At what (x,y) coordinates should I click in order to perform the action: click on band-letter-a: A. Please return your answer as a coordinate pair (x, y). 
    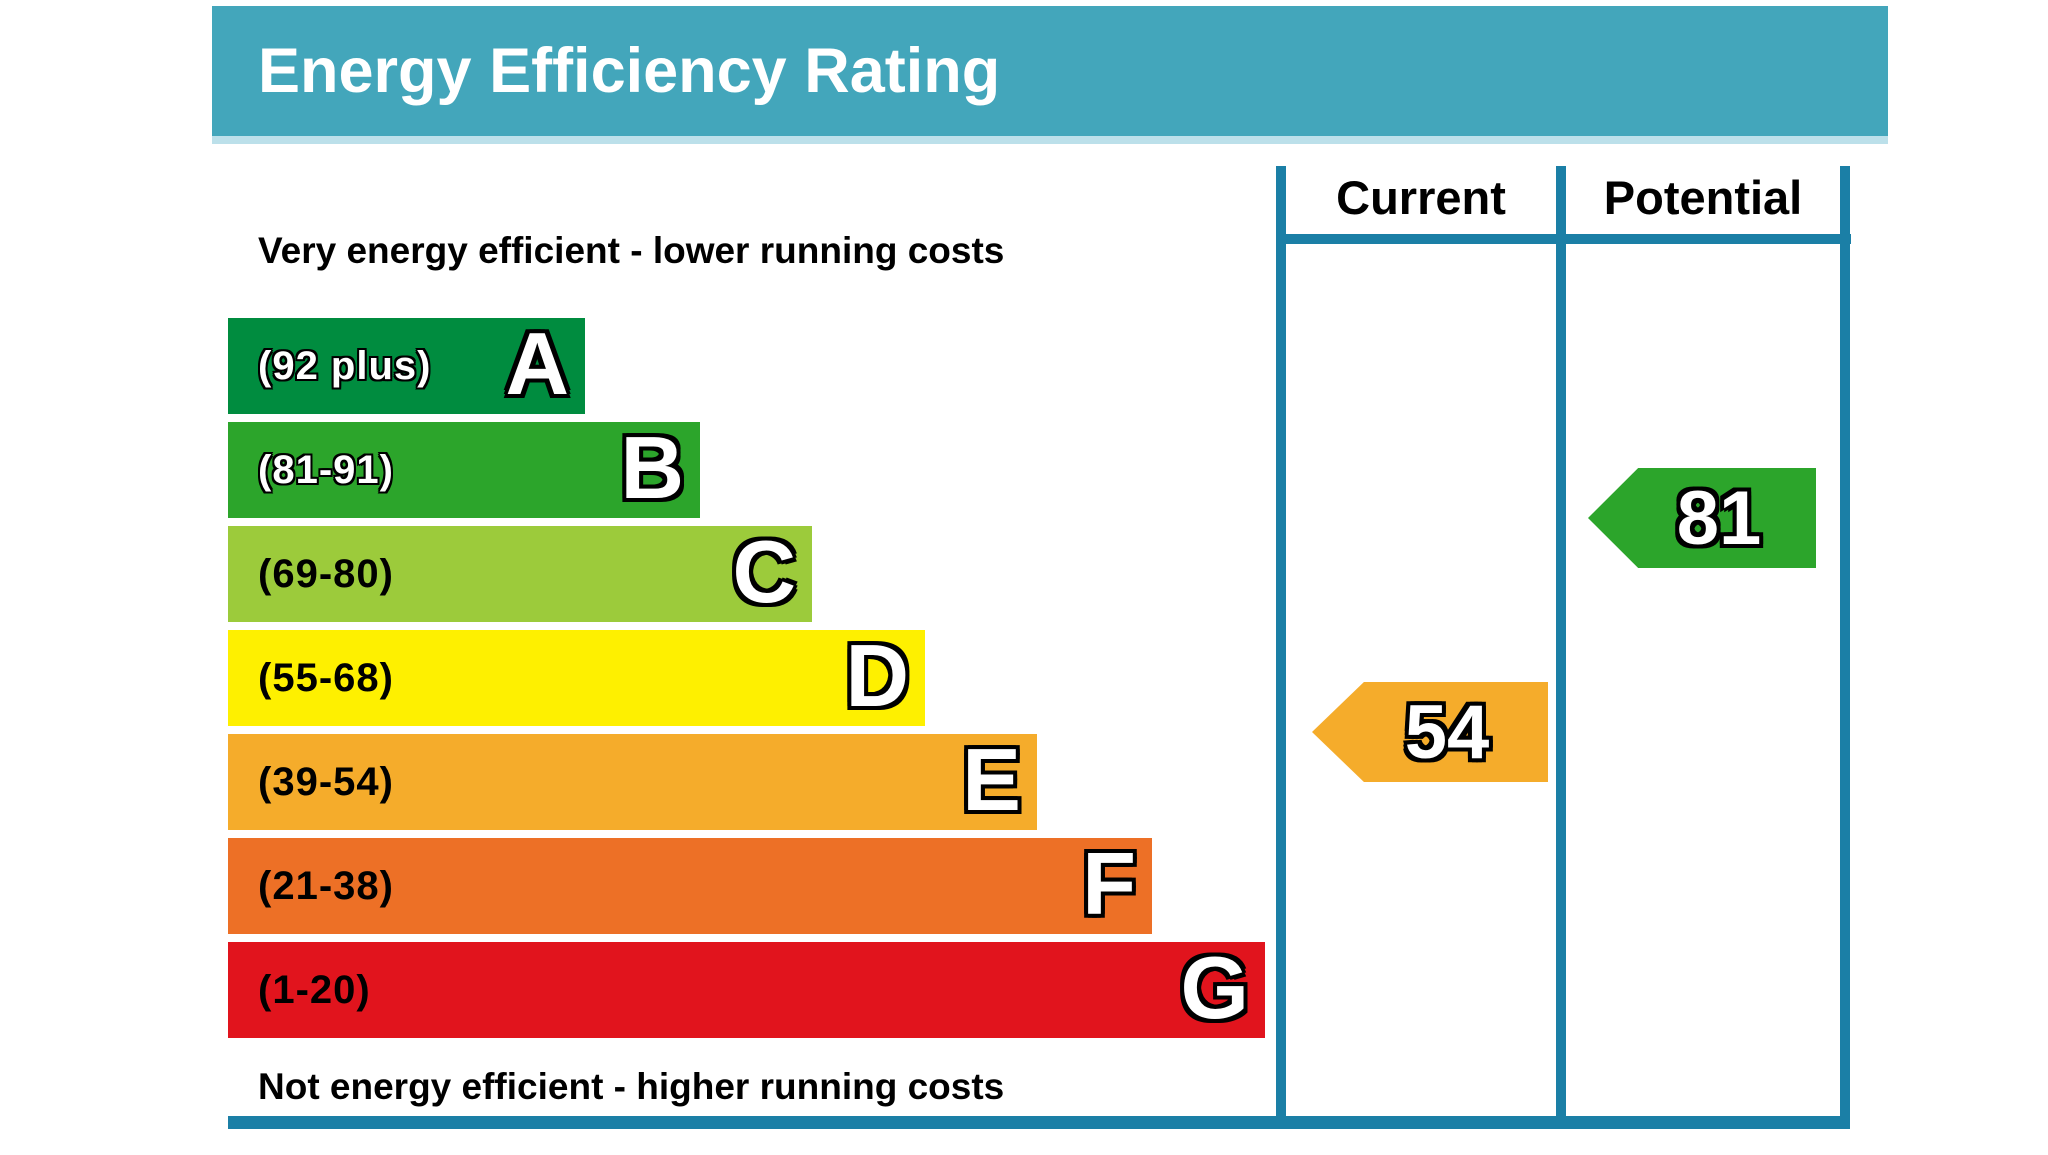
    Looking at the image, I should click on (537, 364).